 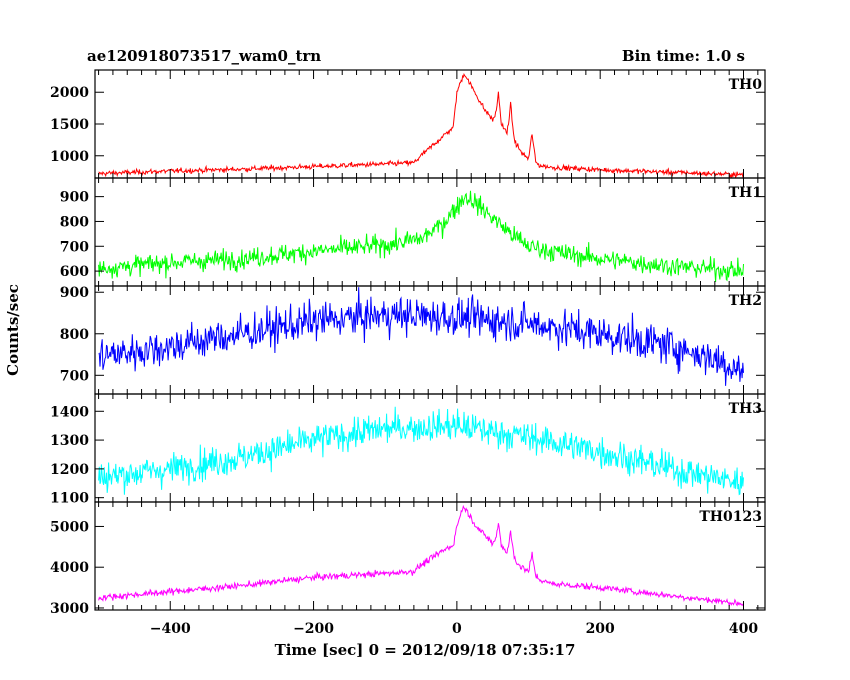 What do you see at coordinates (170, 629) in the screenshot?
I see `x-tick-label: −400` at bounding box center [170, 629].